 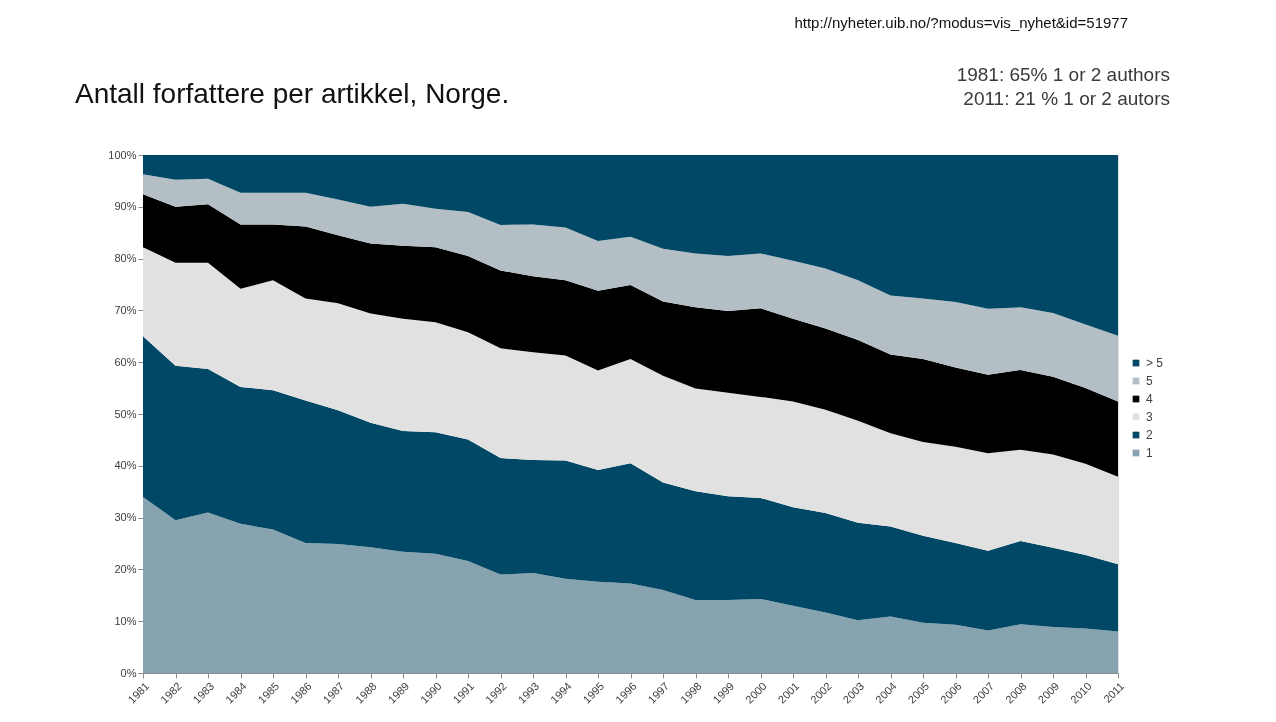 I want to click on legend-label: 3, so click(x=1149, y=417).